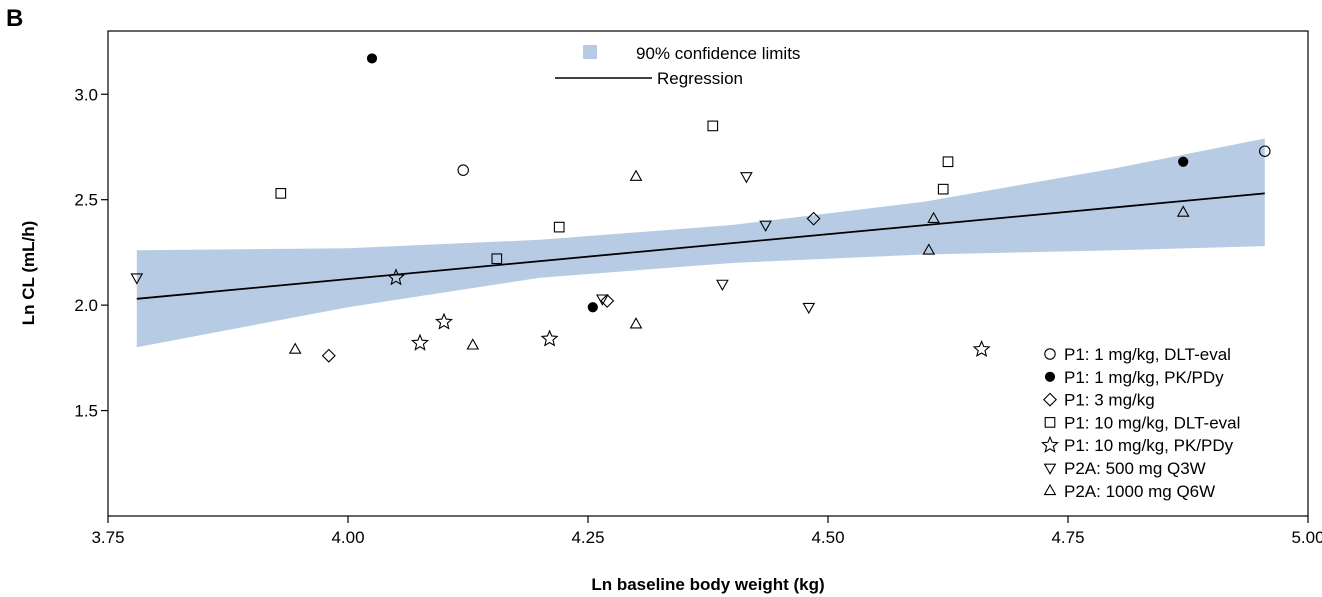 This screenshot has width=1322, height=597. I want to click on y-tick-label: 2.5, so click(86, 200).